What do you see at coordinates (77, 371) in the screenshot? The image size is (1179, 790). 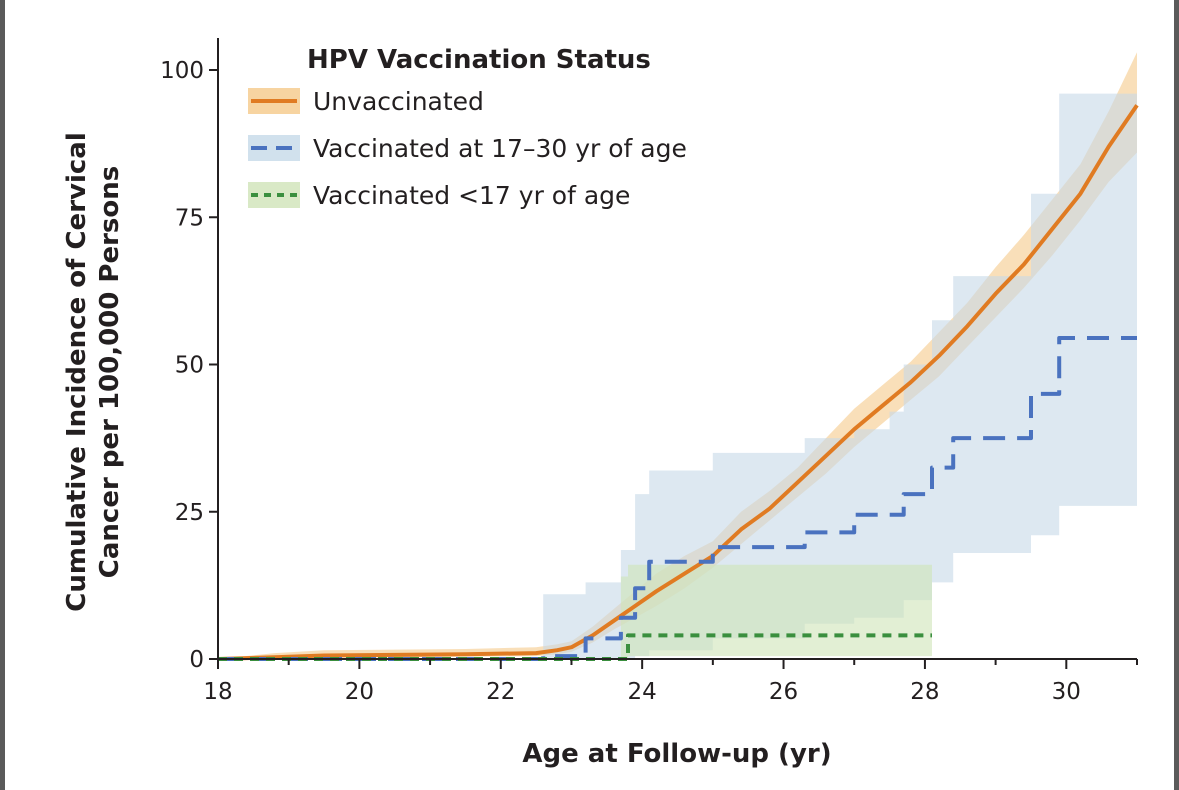 I see `y-axis-title-line-1: Cumulative Incidence of Cervical` at bounding box center [77, 371].